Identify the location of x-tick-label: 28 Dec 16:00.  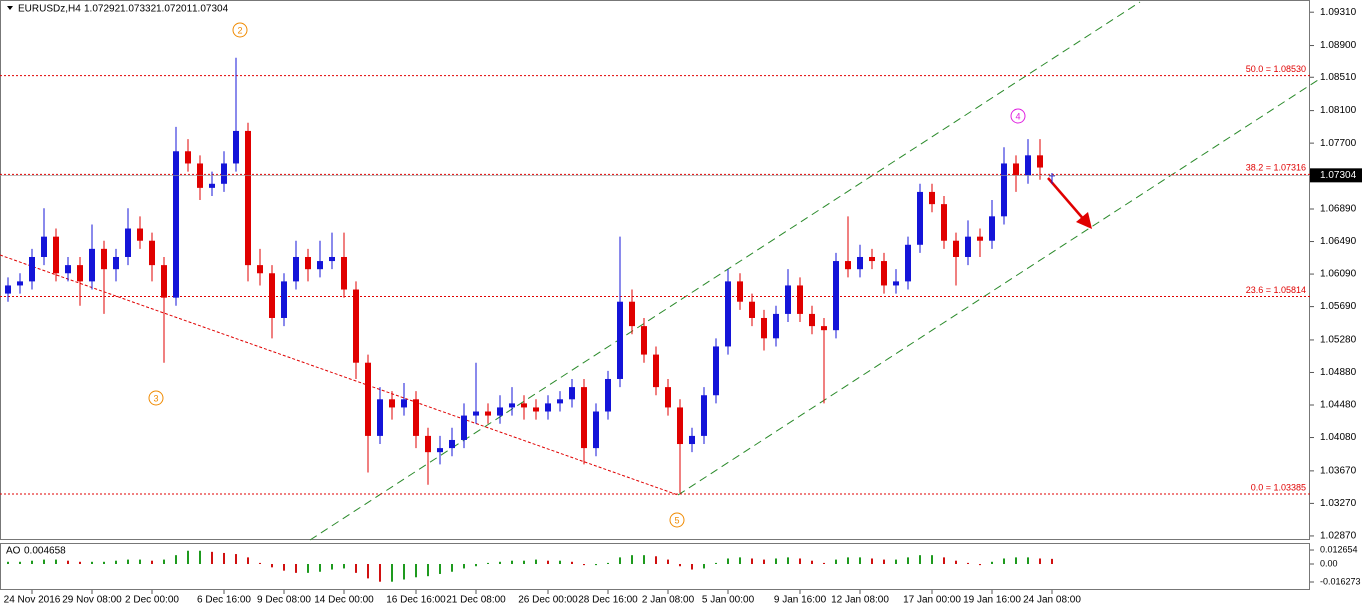
(608, 600).